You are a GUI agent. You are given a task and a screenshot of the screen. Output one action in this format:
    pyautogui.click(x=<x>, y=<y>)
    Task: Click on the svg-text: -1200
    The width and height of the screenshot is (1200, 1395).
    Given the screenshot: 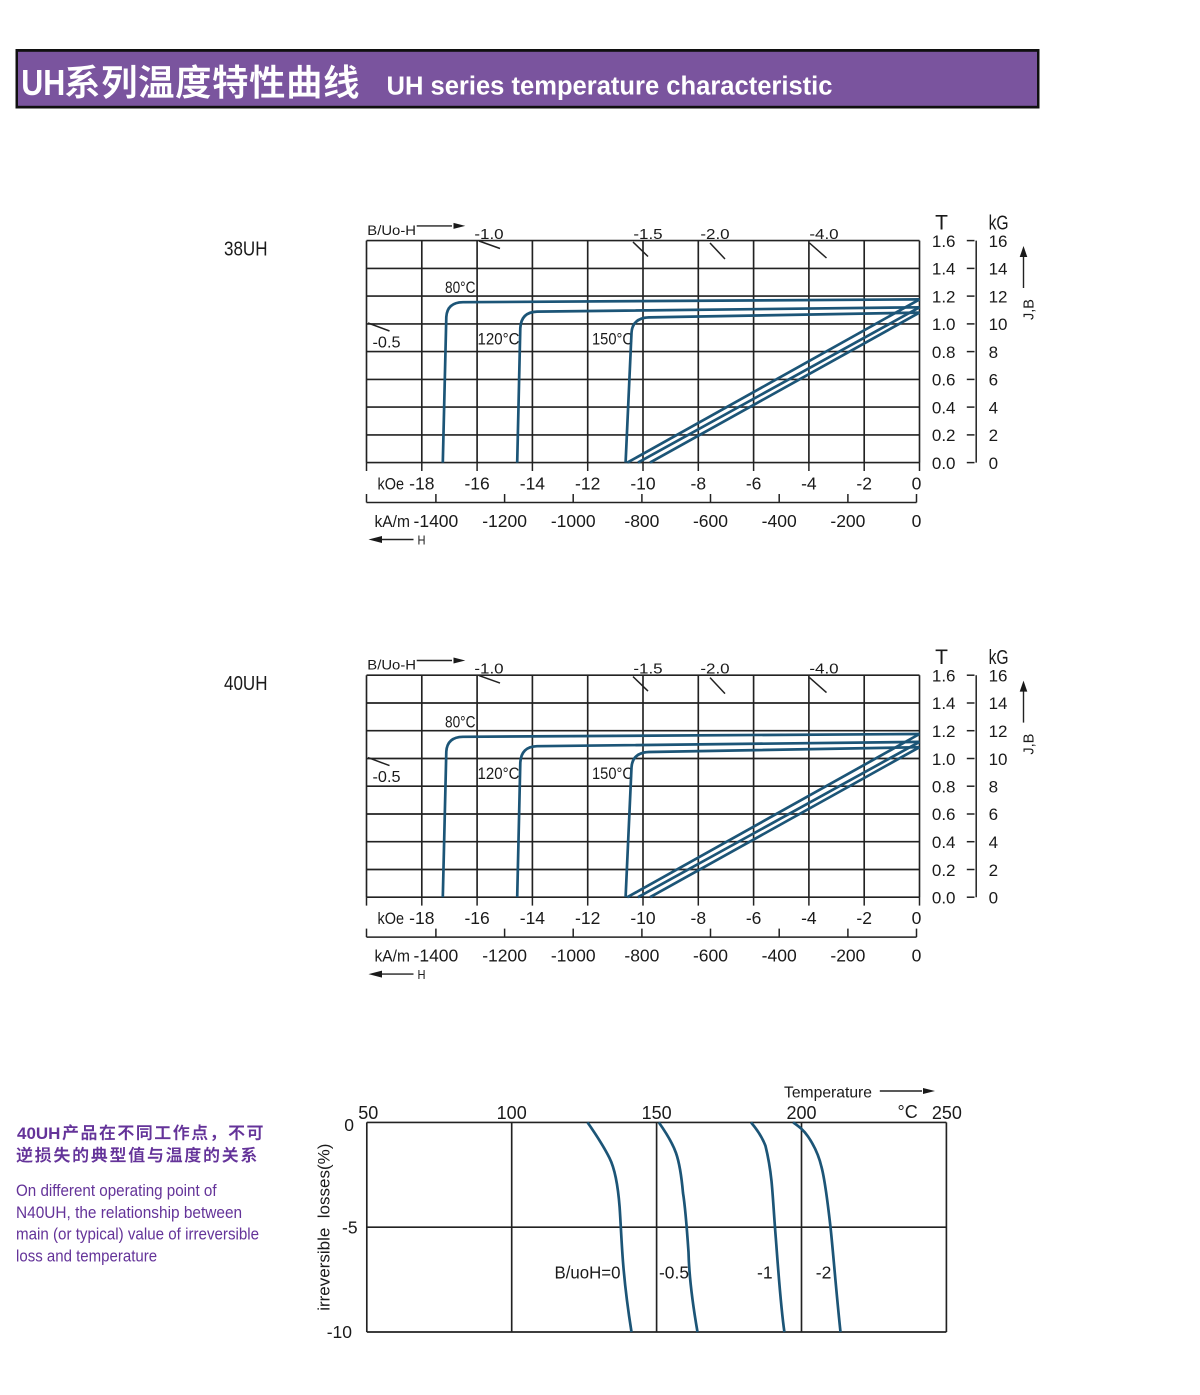 What is the action you would take?
    pyautogui.click(x=504, y=521)
    